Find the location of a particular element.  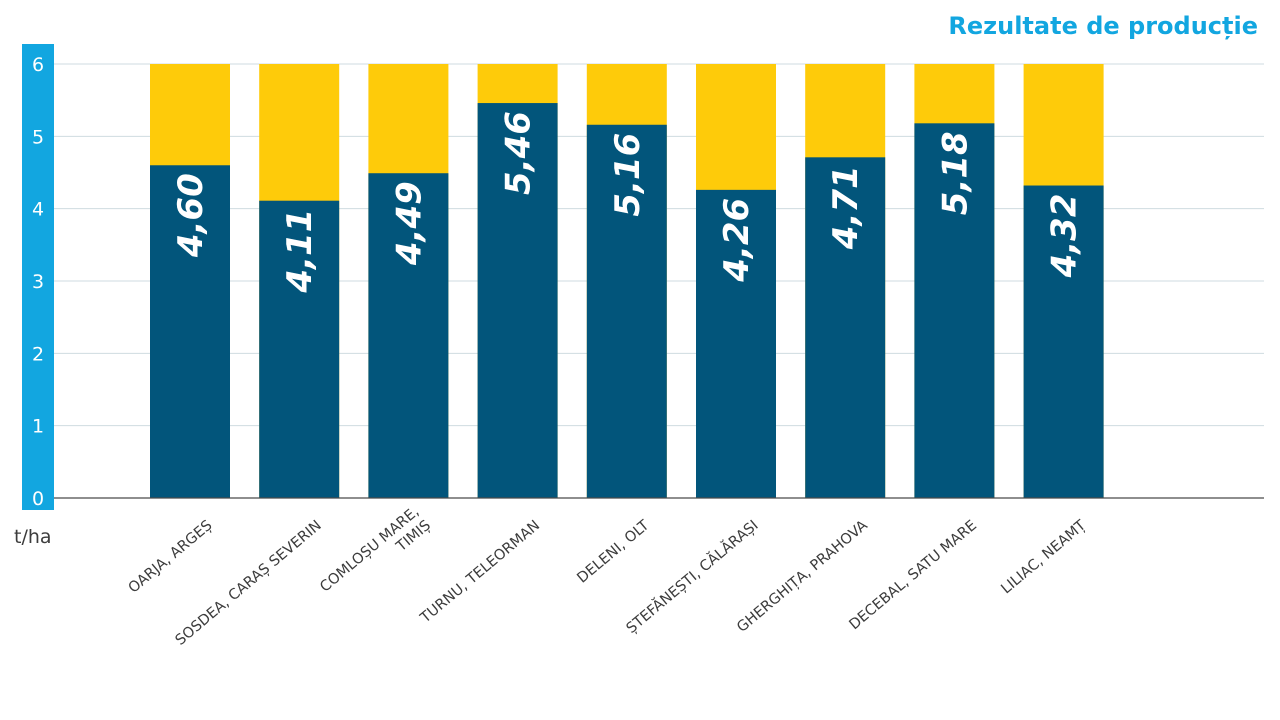

bar-group: 4,11 is located at coordinates (299, 281).